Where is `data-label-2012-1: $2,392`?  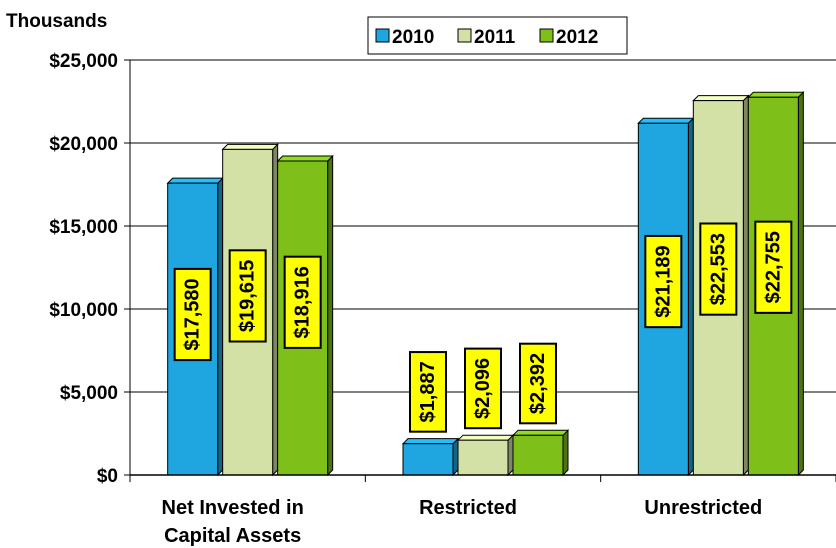 data-label-2012-1: $2,392 is located at coordinates (538, 383).